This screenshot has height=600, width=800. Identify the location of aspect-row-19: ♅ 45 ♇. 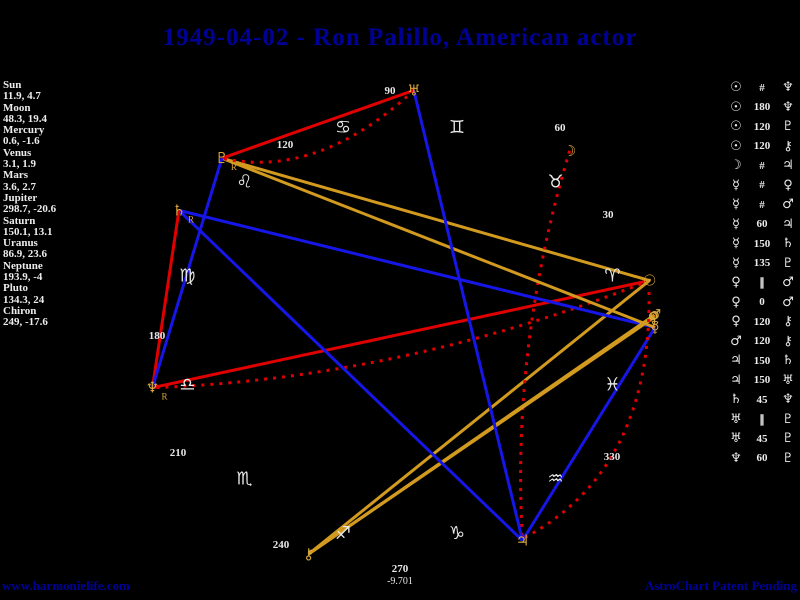
(762, 439).